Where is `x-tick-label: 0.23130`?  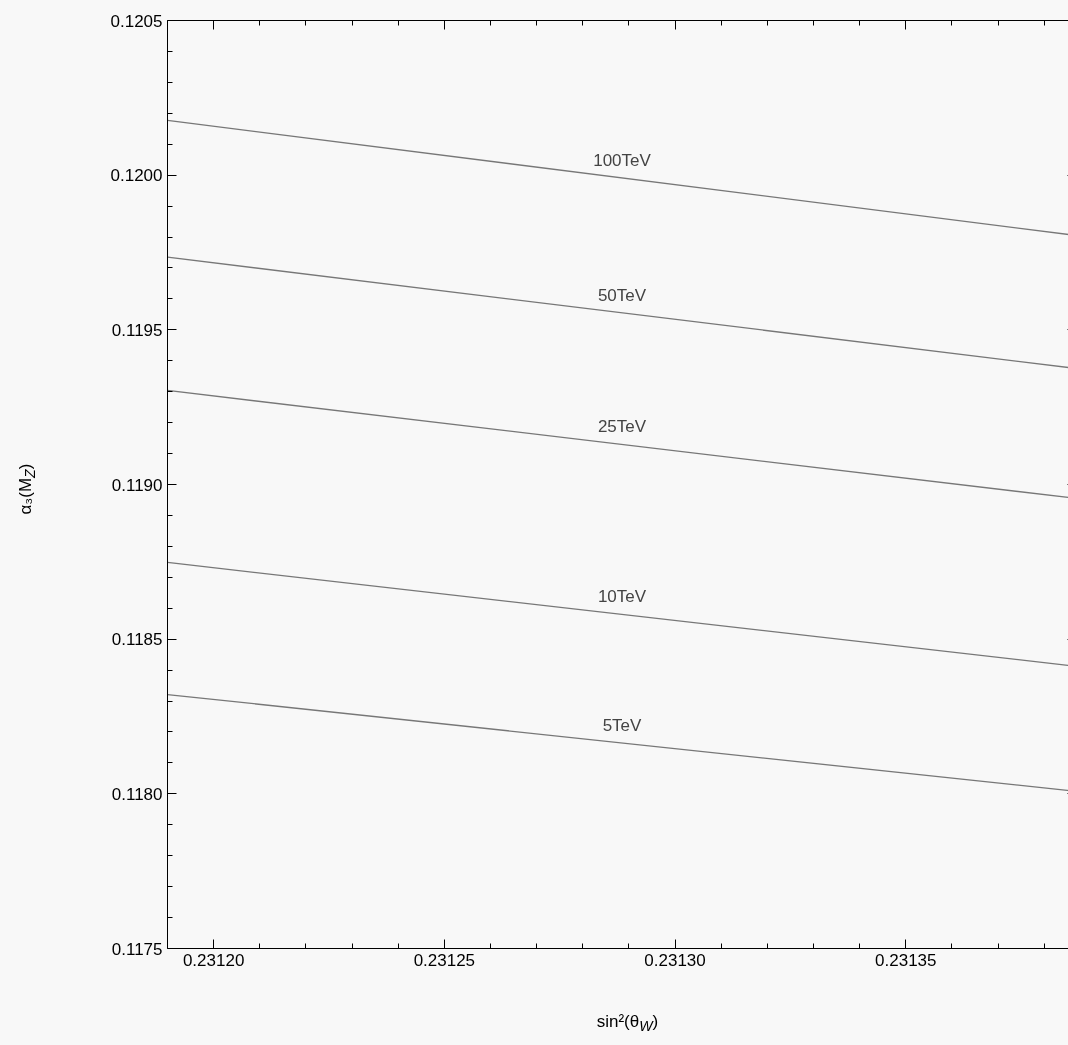
x-tick-label: 0.23130 is located at coordinates (675, 960).